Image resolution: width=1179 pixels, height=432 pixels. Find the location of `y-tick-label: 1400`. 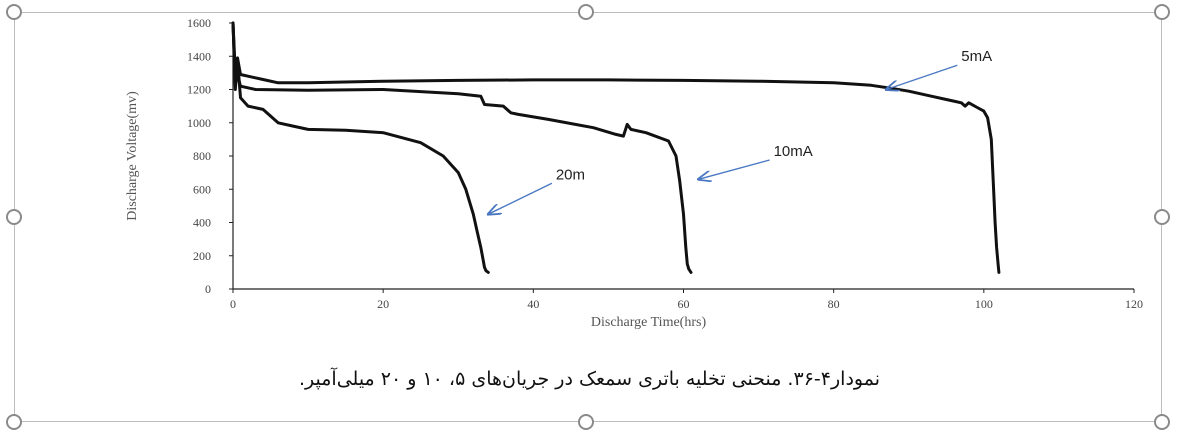

y-tick-label: 1400 is located at coordinates (199, 56).